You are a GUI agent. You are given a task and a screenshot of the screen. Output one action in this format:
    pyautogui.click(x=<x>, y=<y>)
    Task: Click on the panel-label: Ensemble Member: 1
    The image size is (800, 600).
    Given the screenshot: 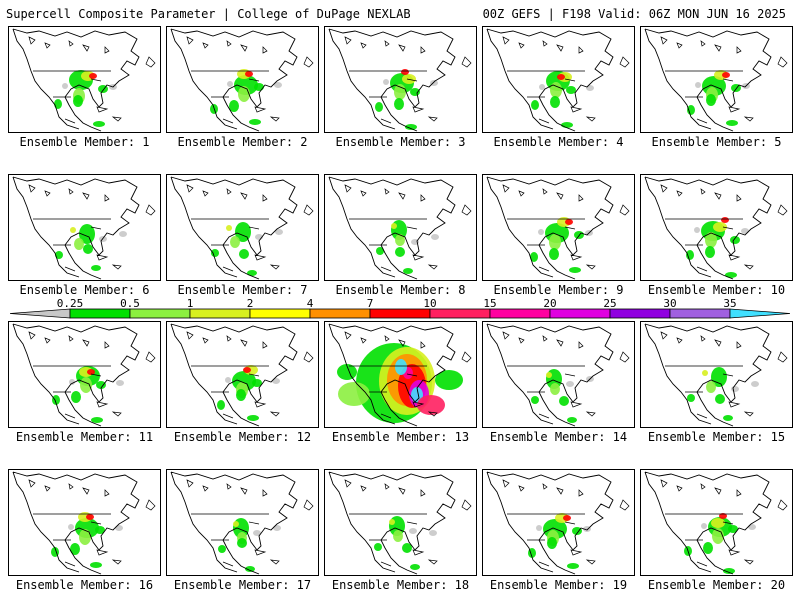 What is the action you would take?
    pyautogui.click(x=84, y=142)
    